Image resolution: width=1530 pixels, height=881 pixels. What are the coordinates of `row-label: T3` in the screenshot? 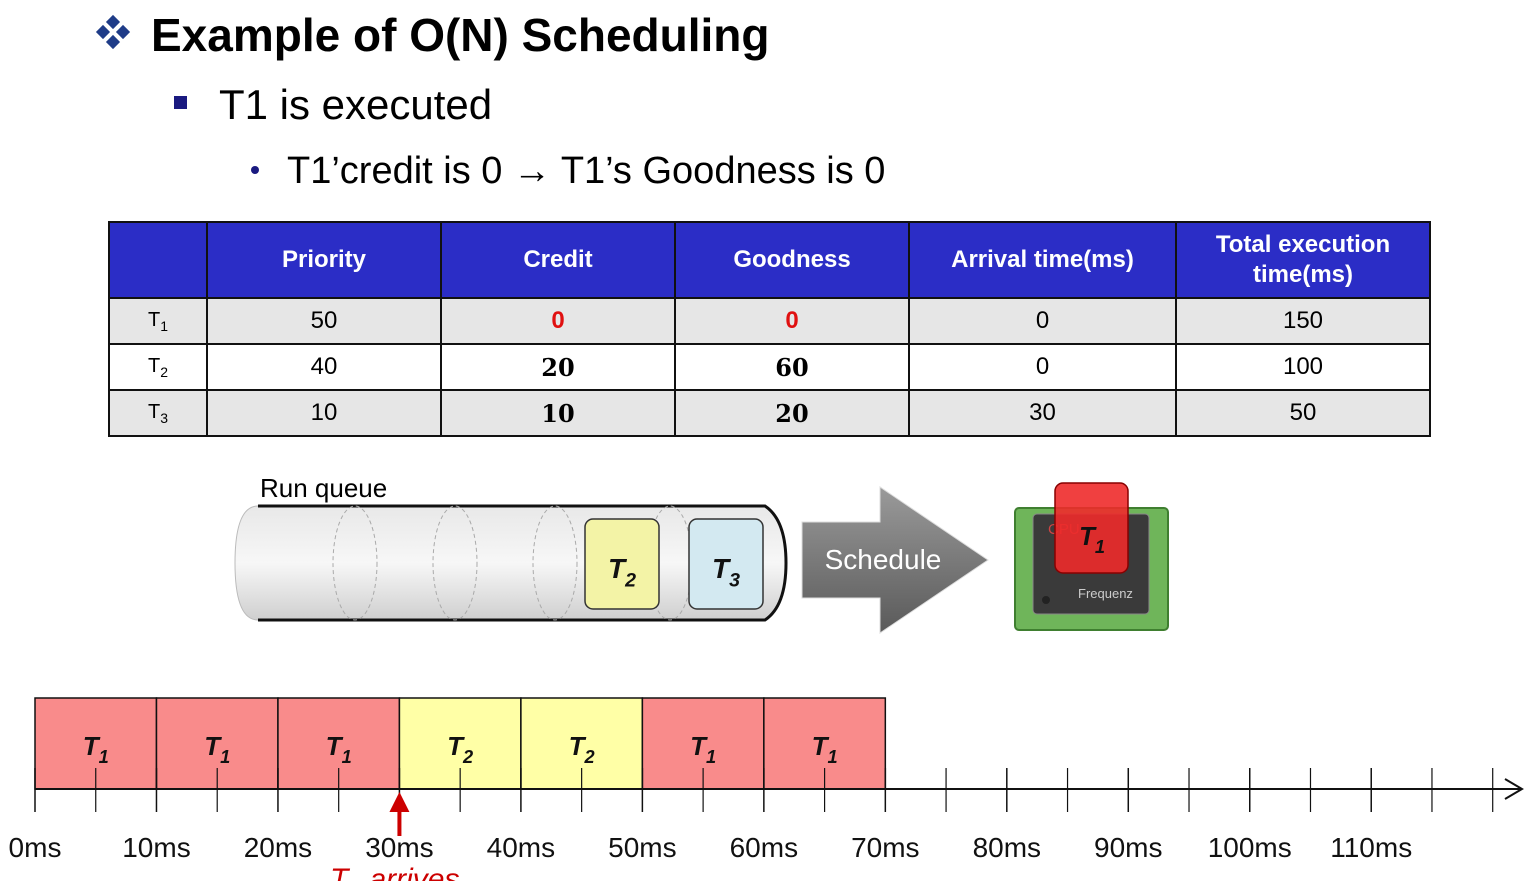 It's located at (158, 413).